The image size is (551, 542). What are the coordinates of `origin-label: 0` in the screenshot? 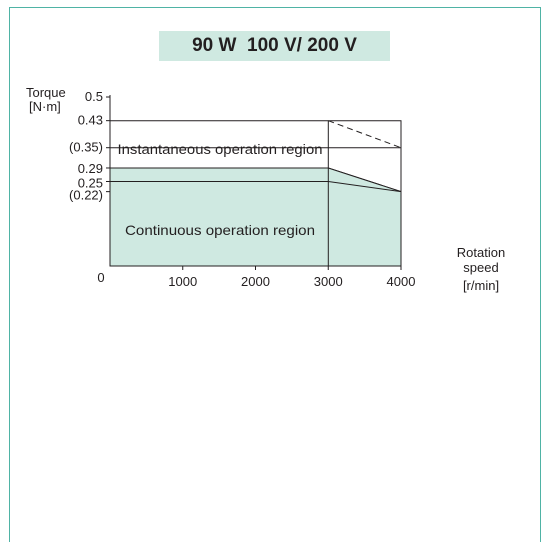 It's located at (100, 277).